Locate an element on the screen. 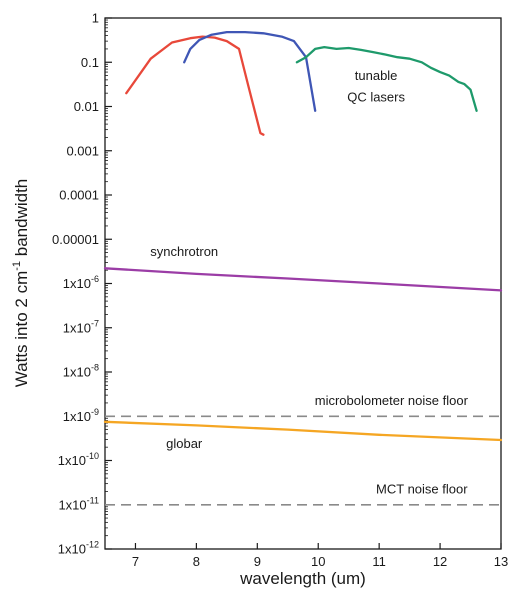 The height and width of the screenshot is (599, 511). y-tick-label: 0.001 is located at coordinates (82, 150).